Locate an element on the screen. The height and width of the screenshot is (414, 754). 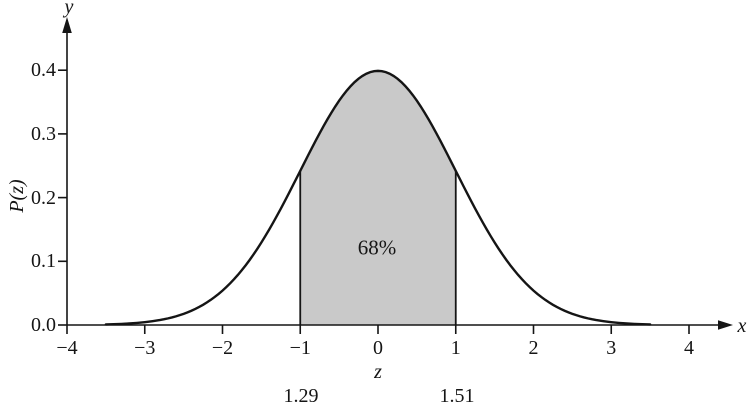
x-tick-label: −3 is located at coordinates (145, 348).